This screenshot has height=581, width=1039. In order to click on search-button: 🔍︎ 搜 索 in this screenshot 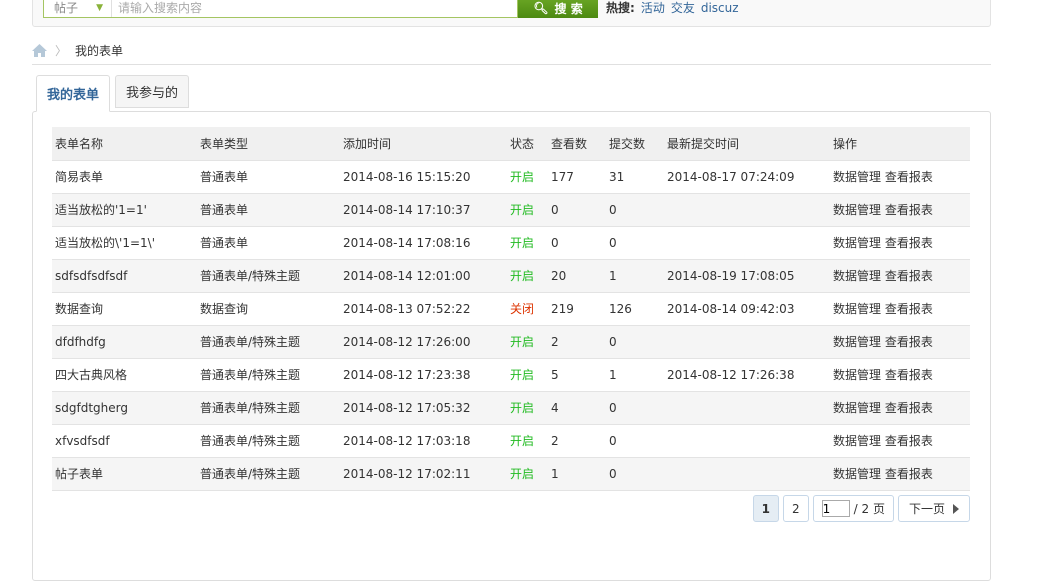, I will do `click(558, 9)`.